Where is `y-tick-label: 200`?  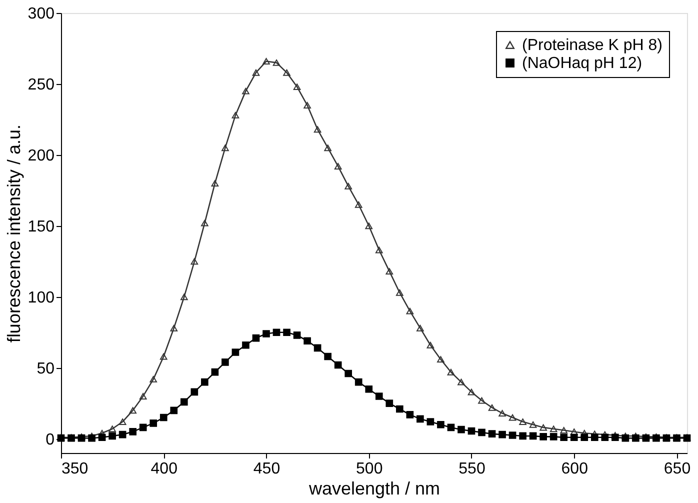
y-tick-label: 200 is located at coordinates (41, 155).